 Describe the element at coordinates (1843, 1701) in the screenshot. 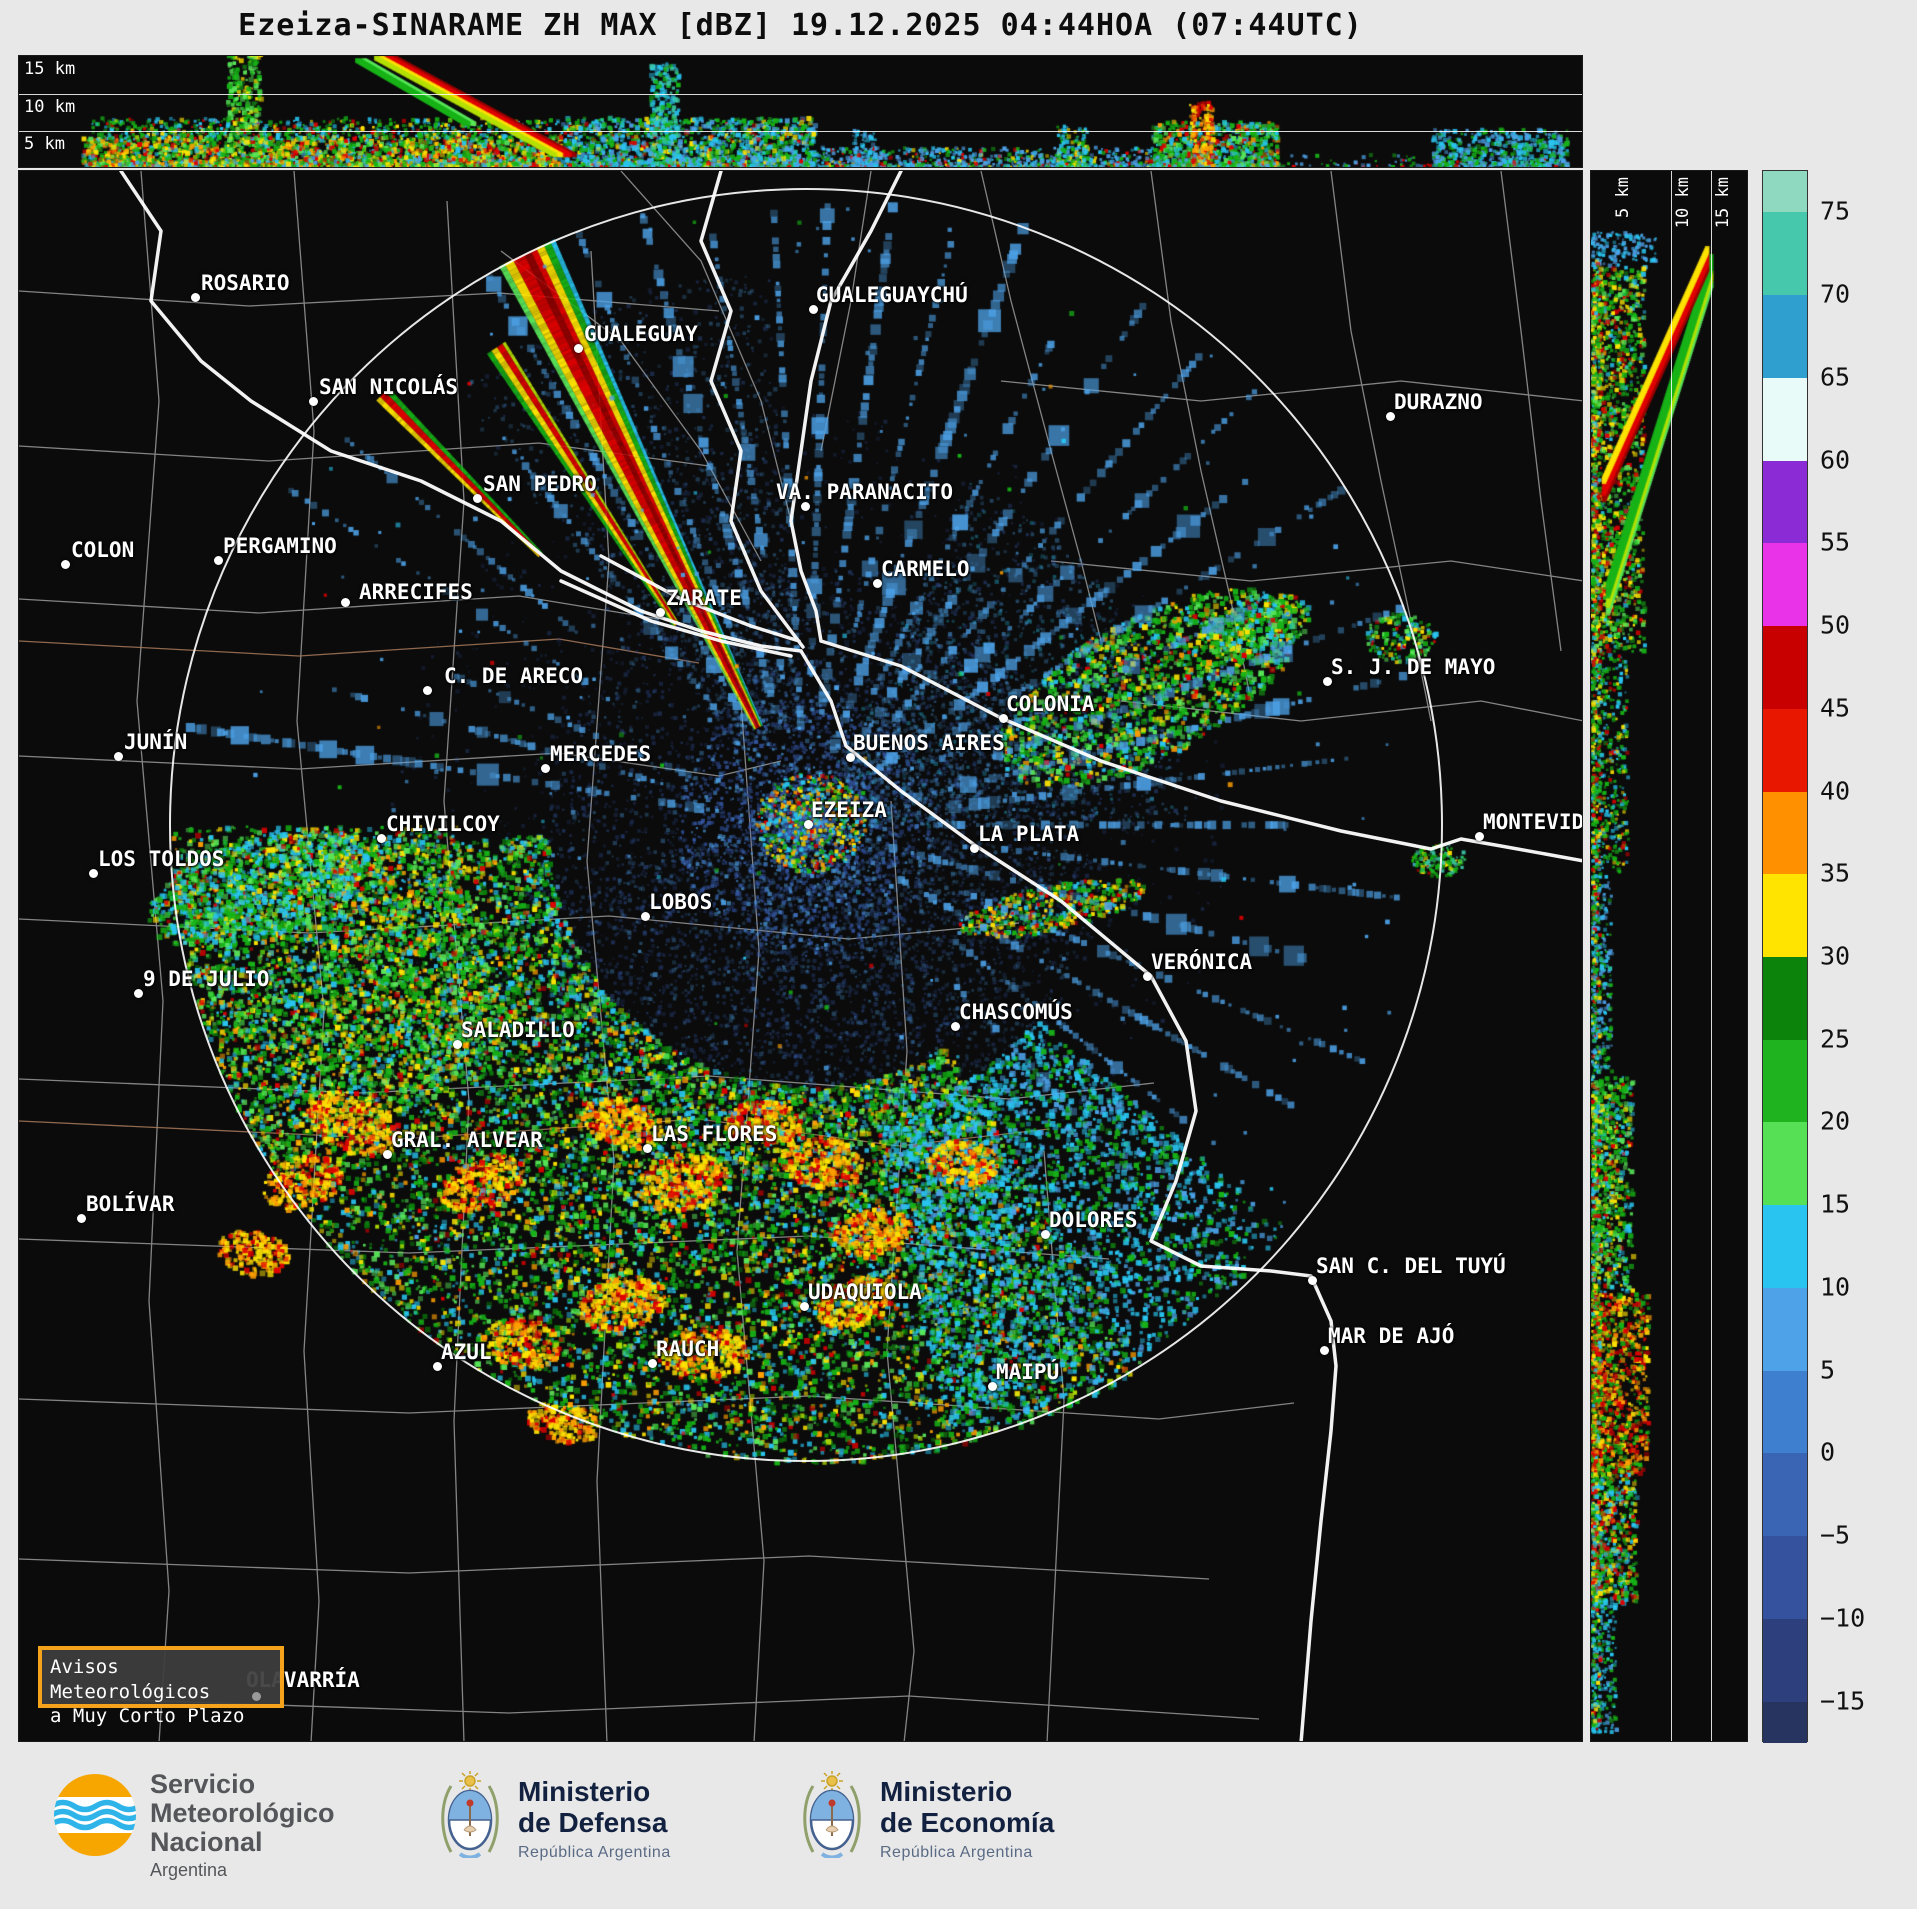

I see `colorbar-tick-label: −15` at that location.